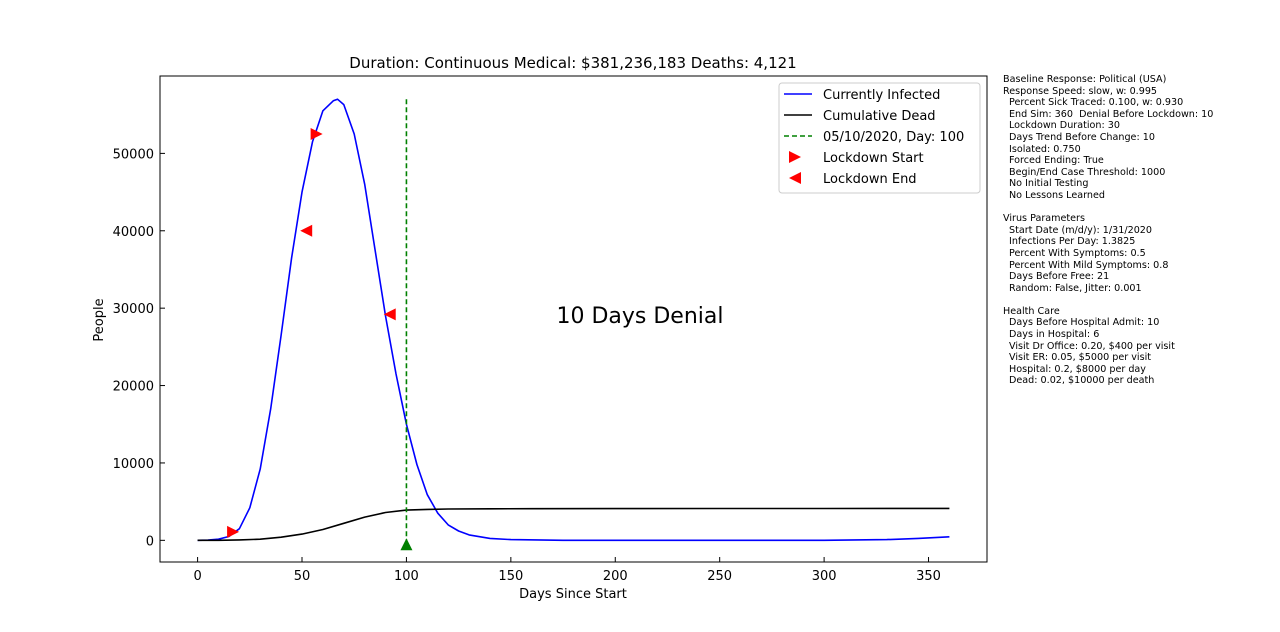 The image size is (1280, 632). Describe the element at coordinates (302, 576) in the screenshot. I see `x-tick-label: 50` at that location.